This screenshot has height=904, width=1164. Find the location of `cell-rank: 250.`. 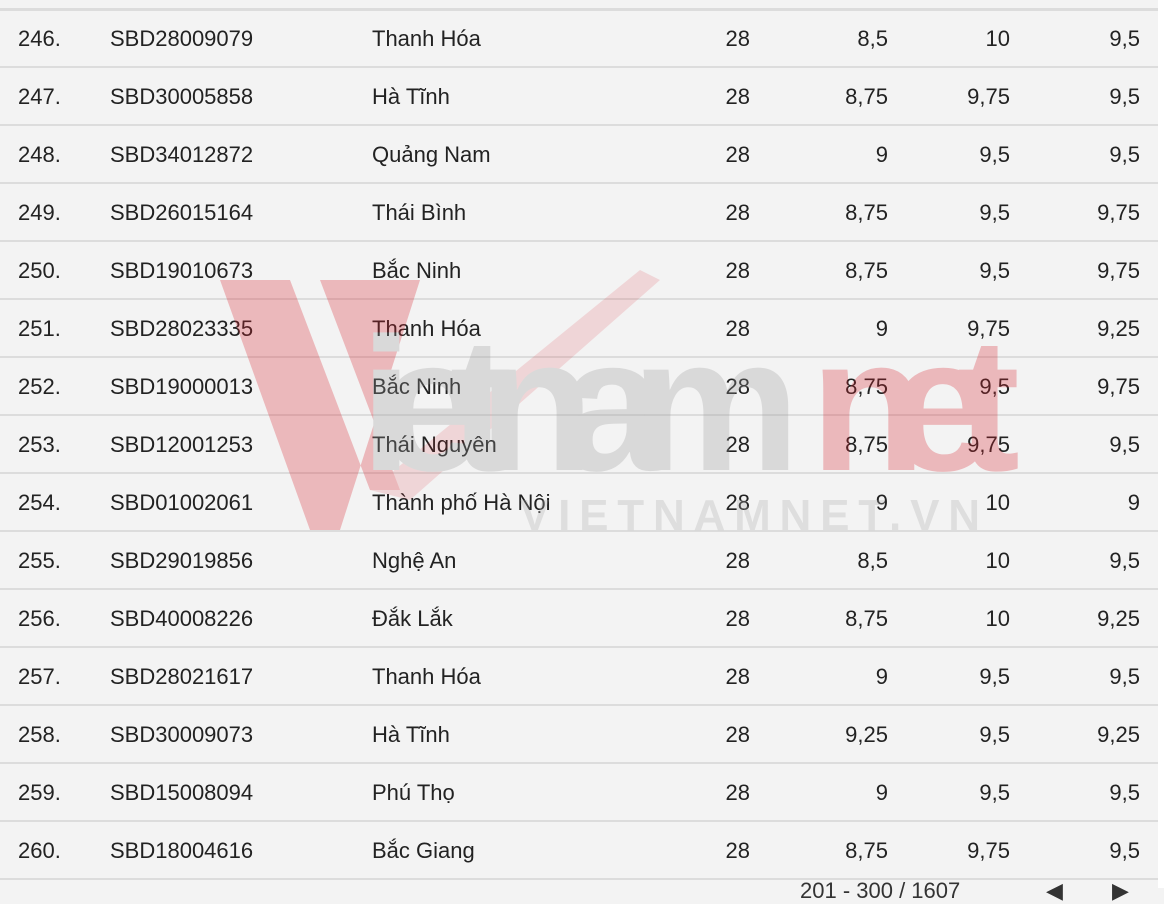

cell-rank: 250. is located at coordinates (39, 270).